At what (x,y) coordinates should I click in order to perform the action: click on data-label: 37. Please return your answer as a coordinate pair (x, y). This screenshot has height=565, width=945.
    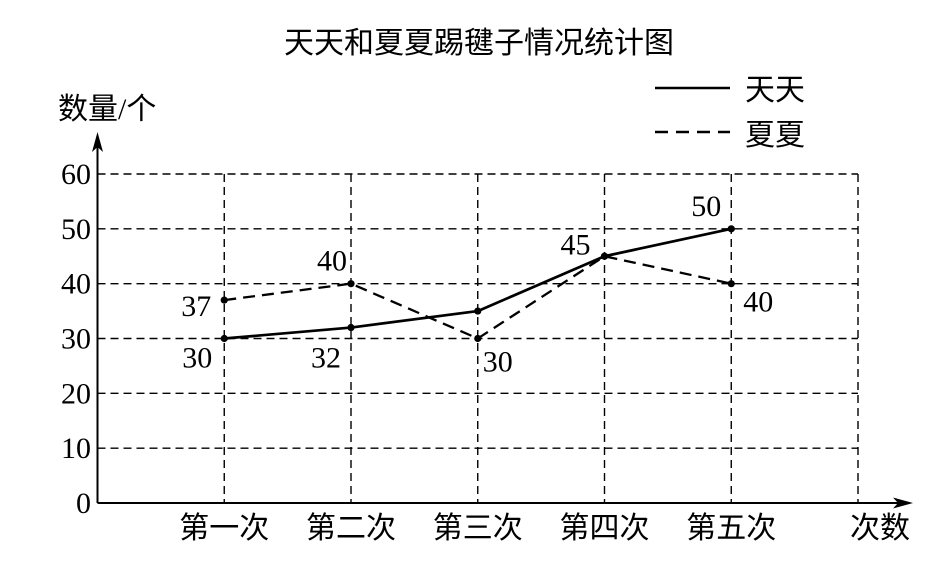
    Looking at the image, I should click on (196, 306).